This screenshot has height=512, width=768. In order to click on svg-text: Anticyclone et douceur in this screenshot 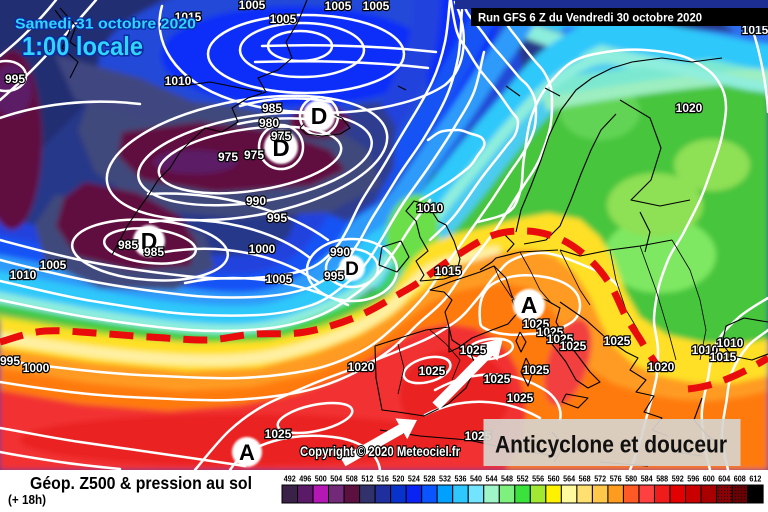, I will do `click(611, 445)`.